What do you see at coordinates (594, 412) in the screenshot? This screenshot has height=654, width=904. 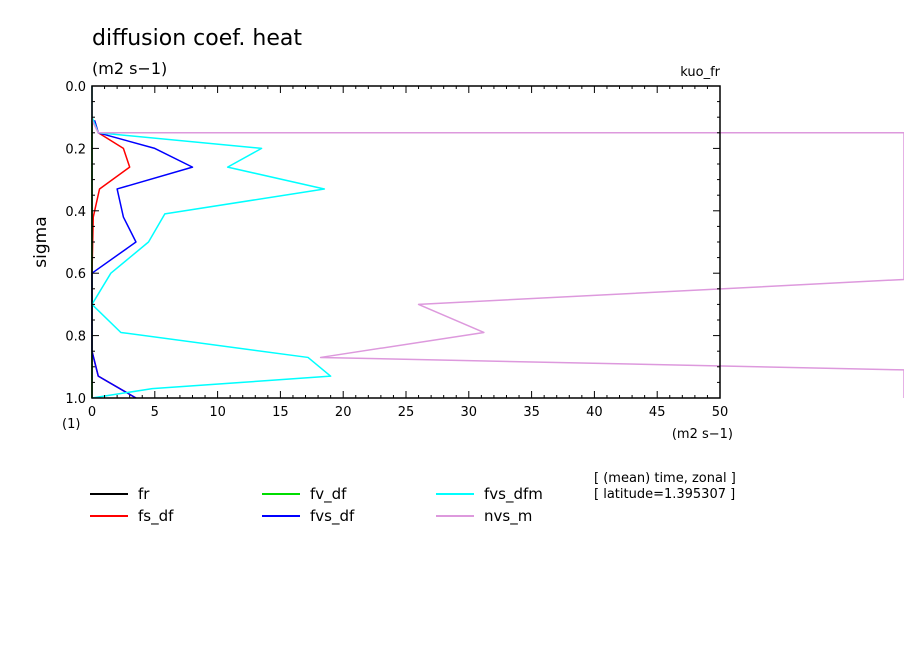 I see `x-tick-label: 40` at bounding box center [594, 412].